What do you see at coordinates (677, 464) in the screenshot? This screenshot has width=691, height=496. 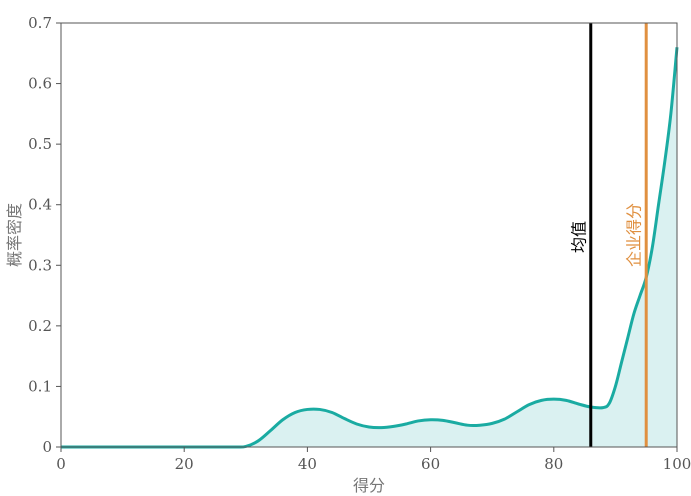 I see `x-tick-label-5: 100` at bounding box center [677, 464].